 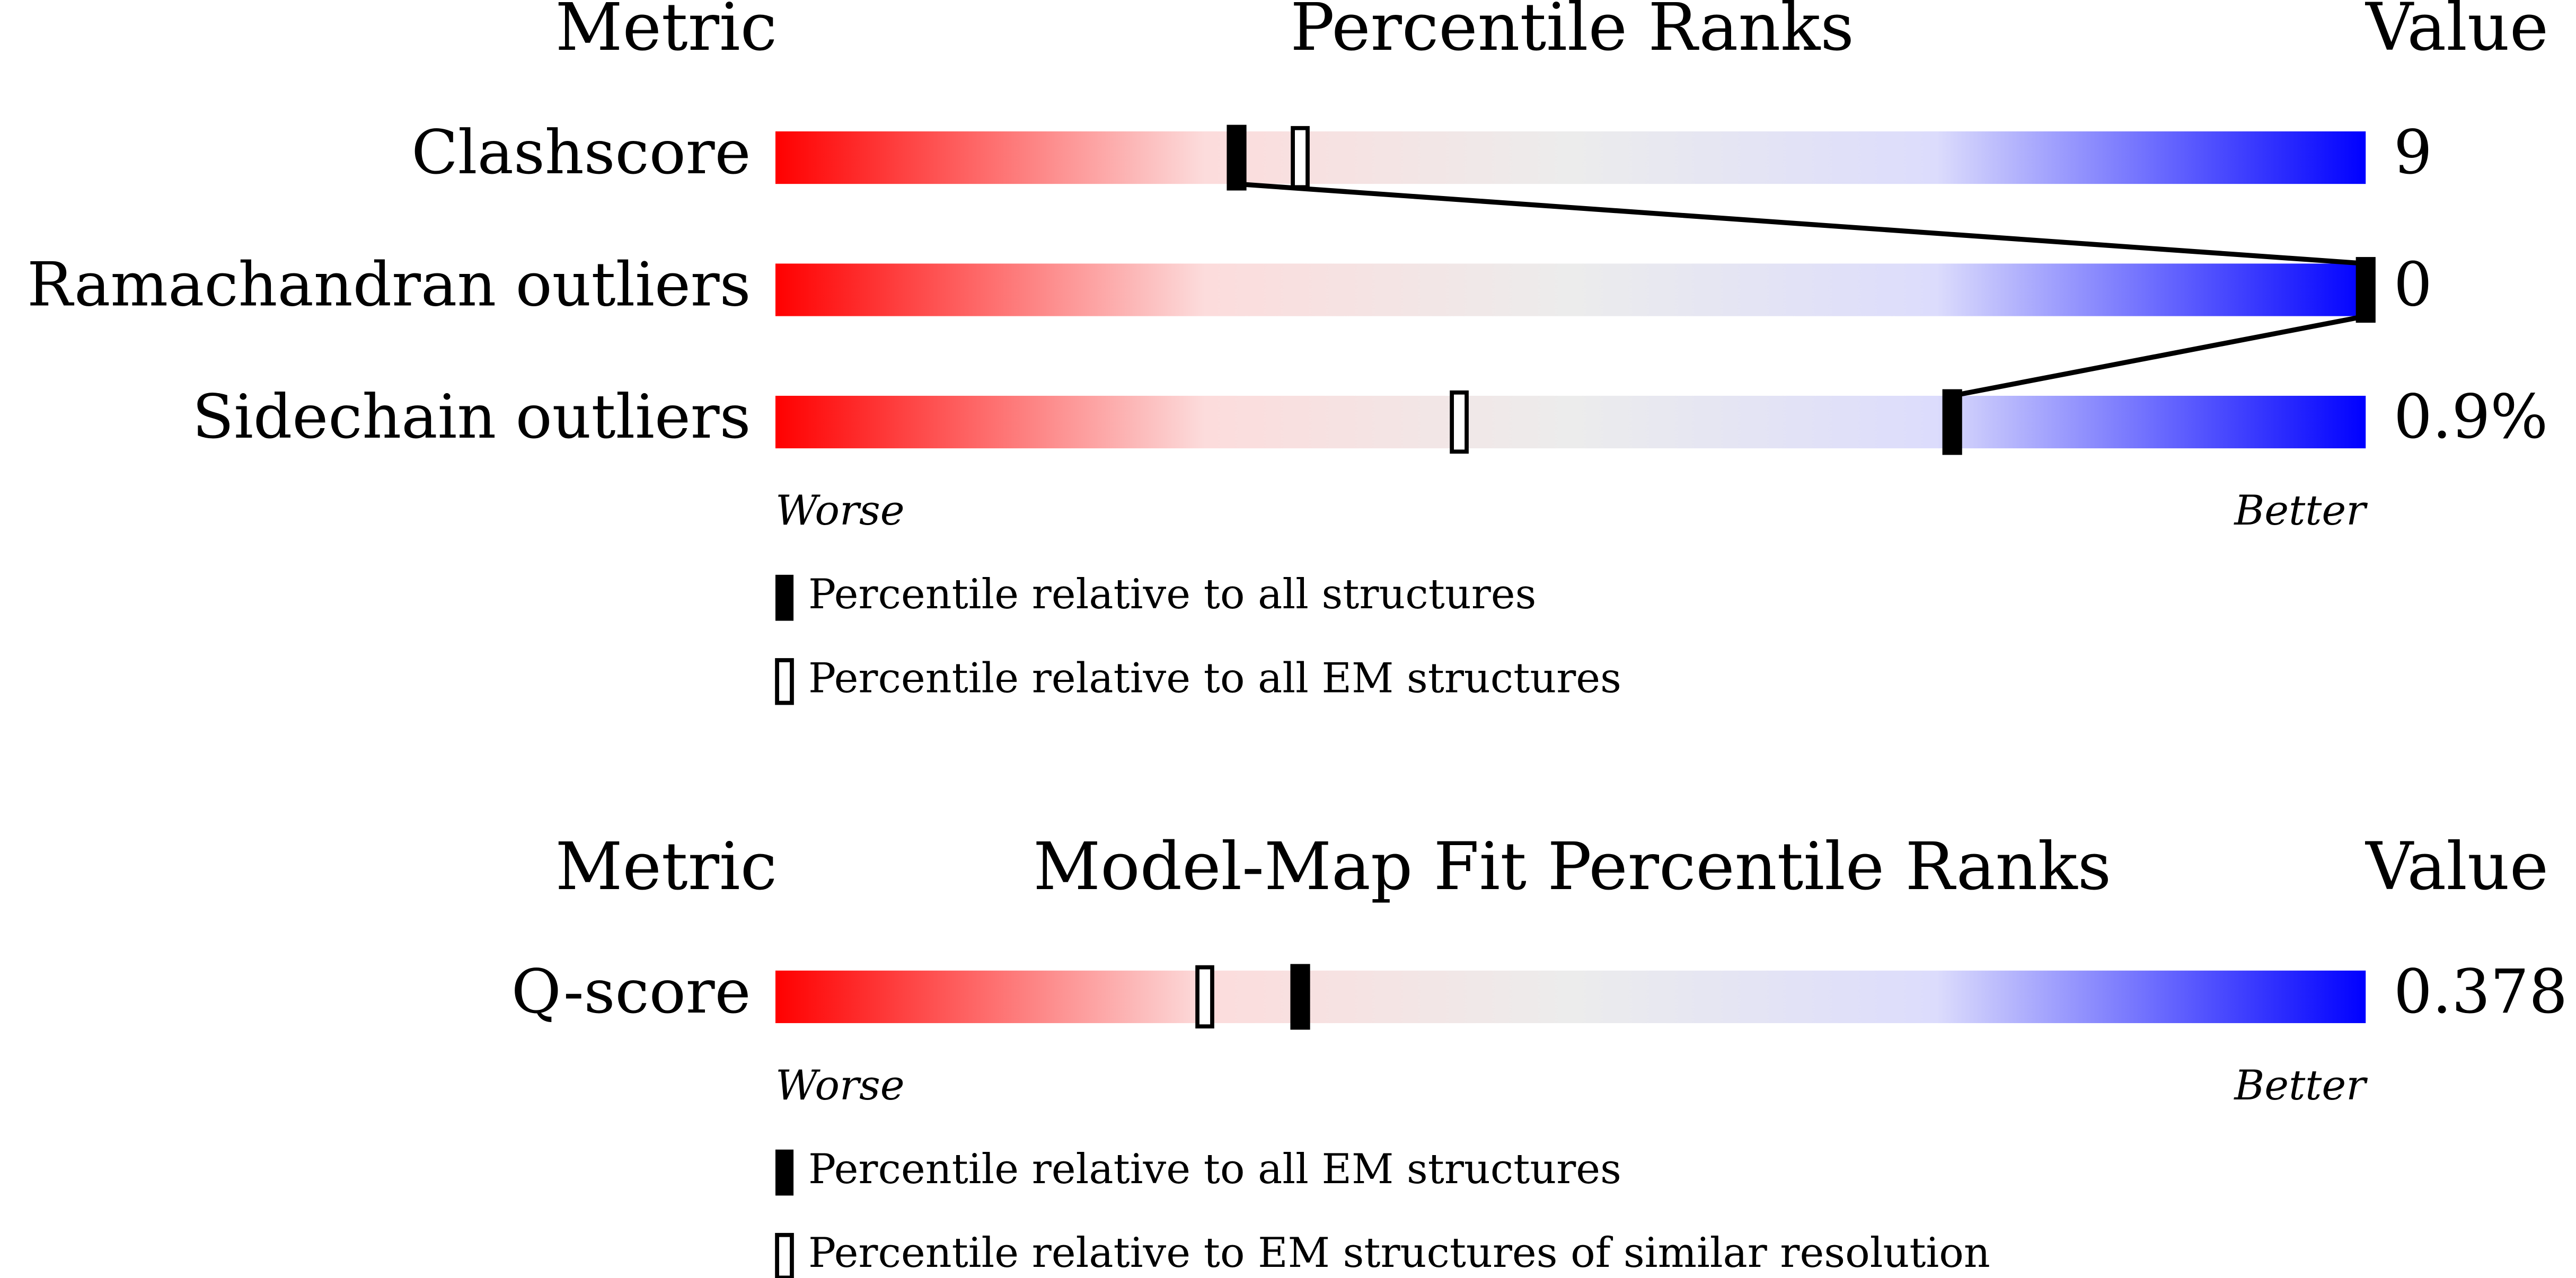 What do you see at coordinates (2413, 285) in the screenshot?
I see `metric-value: 0` at bounding box center [2413, 285].